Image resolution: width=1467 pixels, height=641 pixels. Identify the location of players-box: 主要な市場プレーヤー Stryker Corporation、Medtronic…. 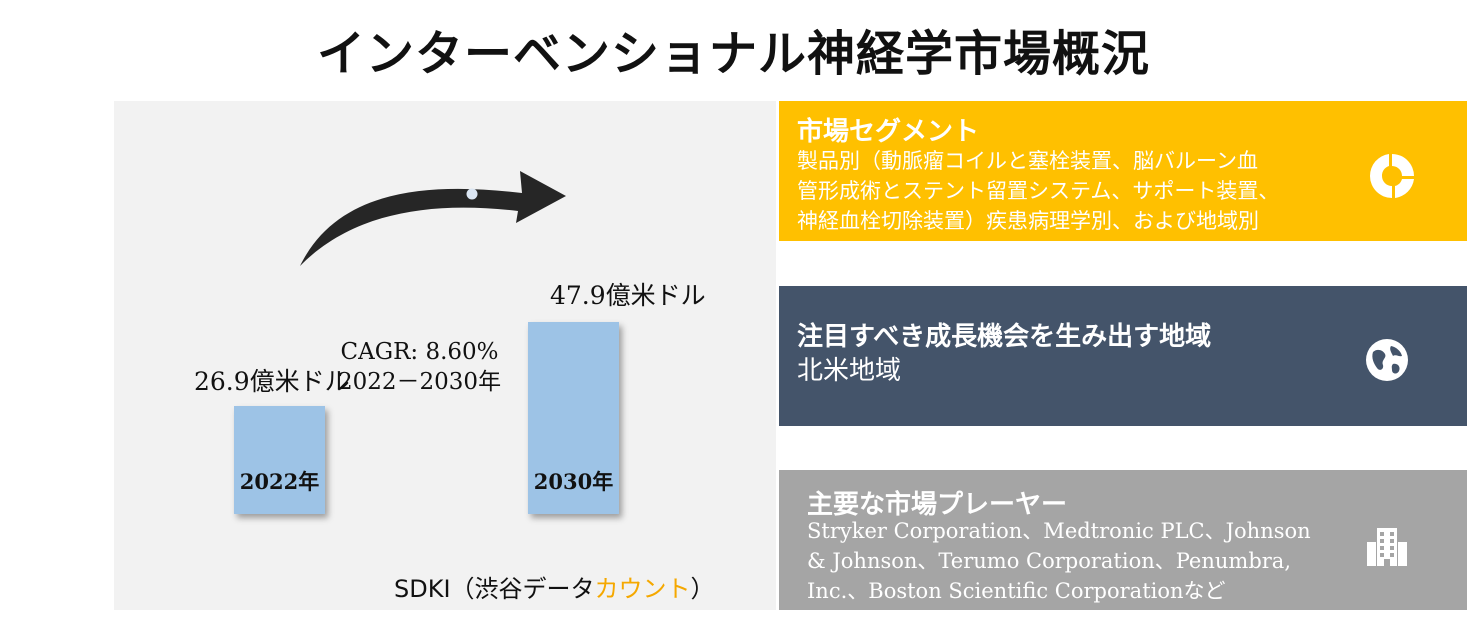
(1123, 540).